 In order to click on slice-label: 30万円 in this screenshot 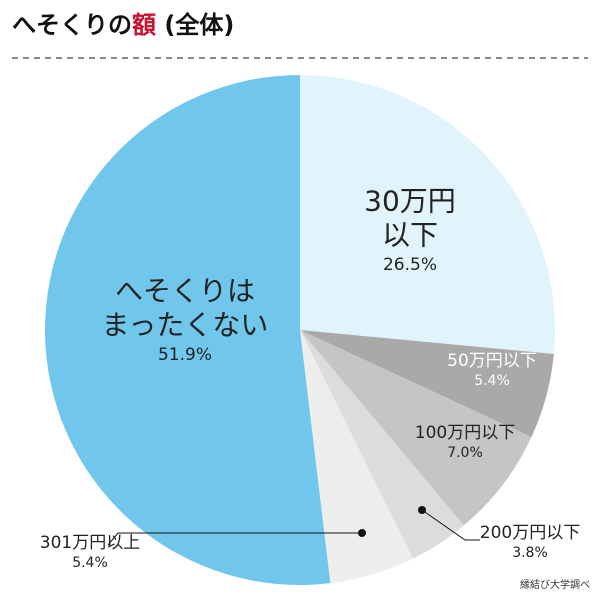, I will do `click(410, 201)`.